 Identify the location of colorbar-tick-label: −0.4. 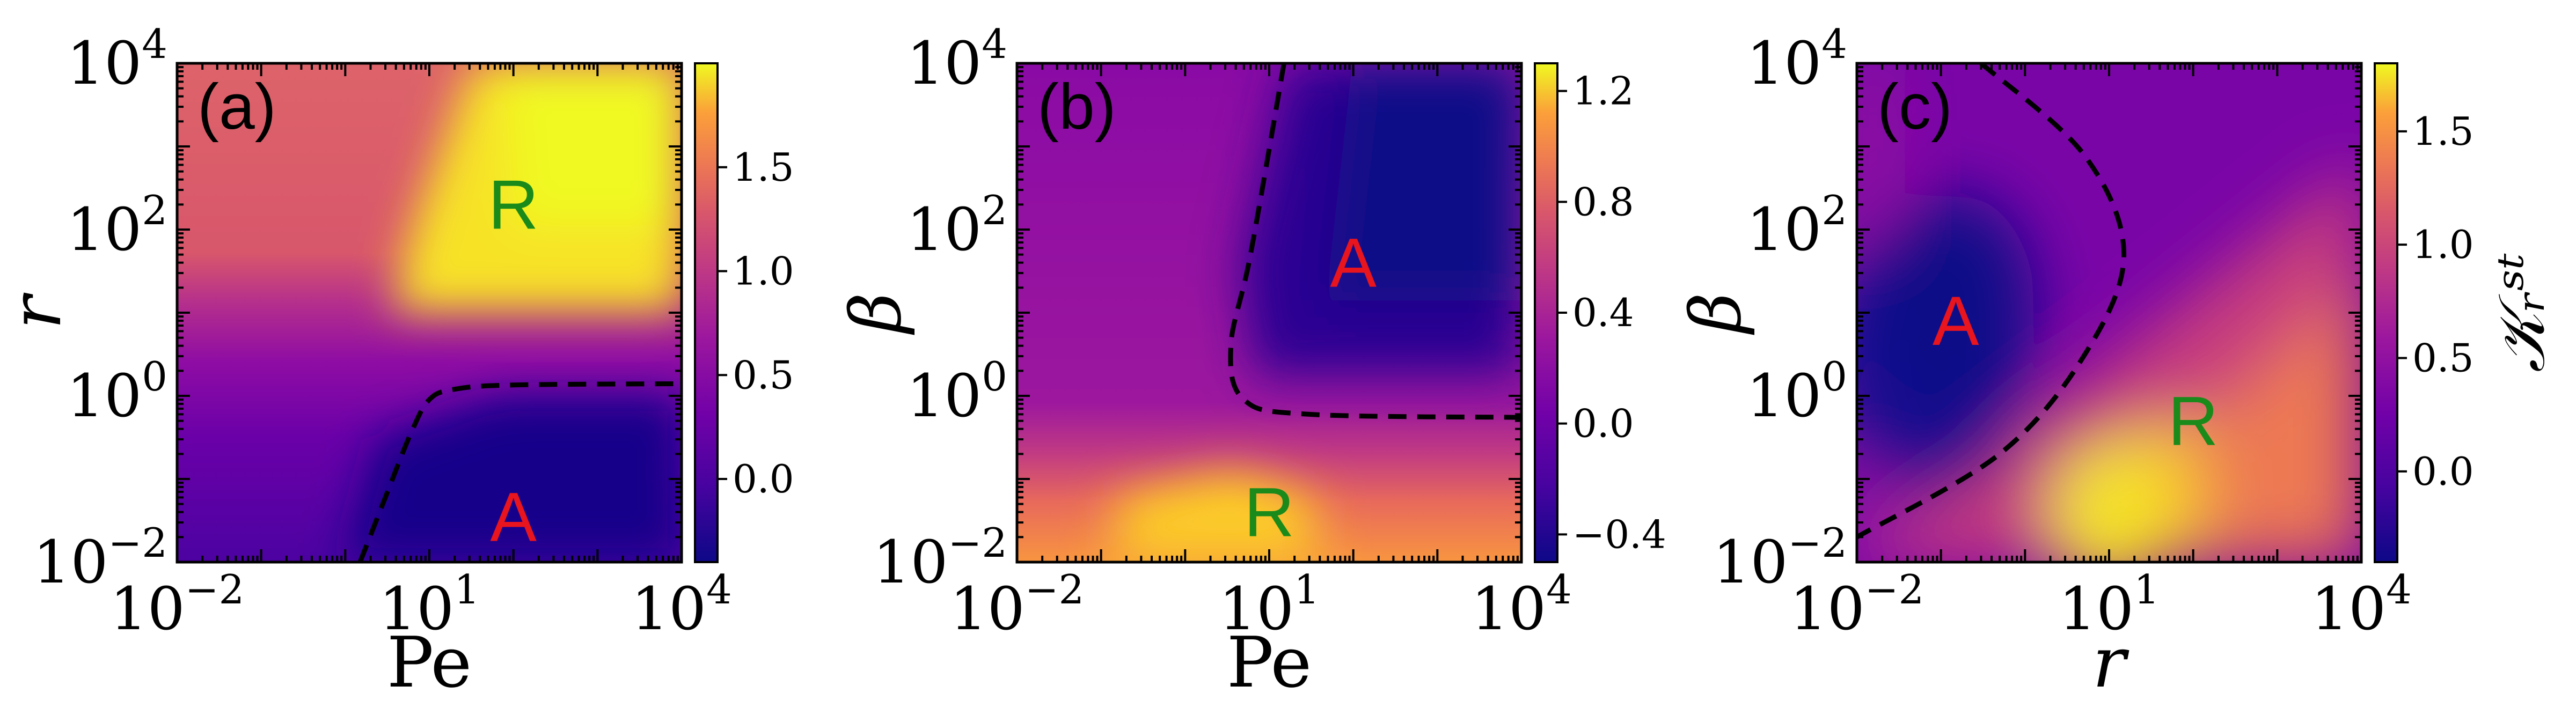
(1619, 534).